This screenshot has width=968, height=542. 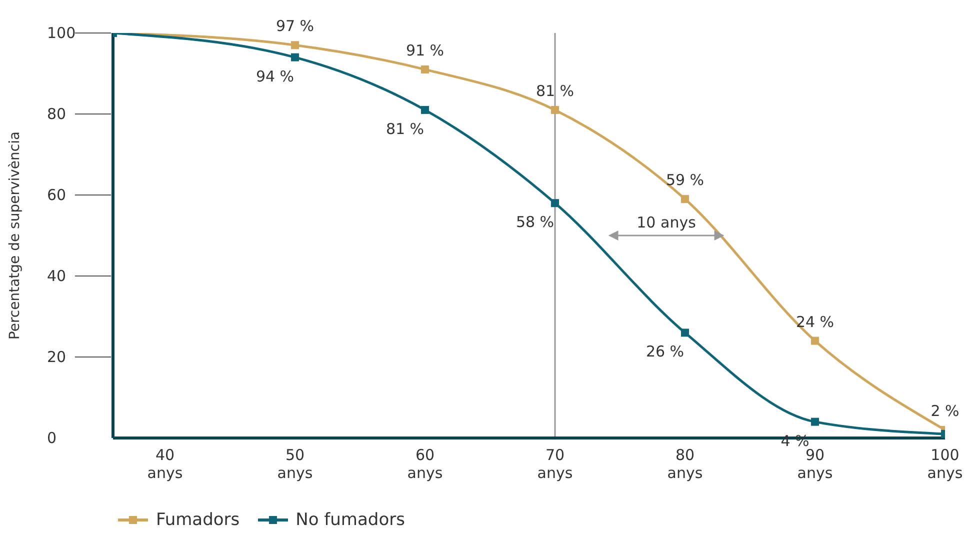 I want to click on data-label: 59 %, so click(x=685, y=180).